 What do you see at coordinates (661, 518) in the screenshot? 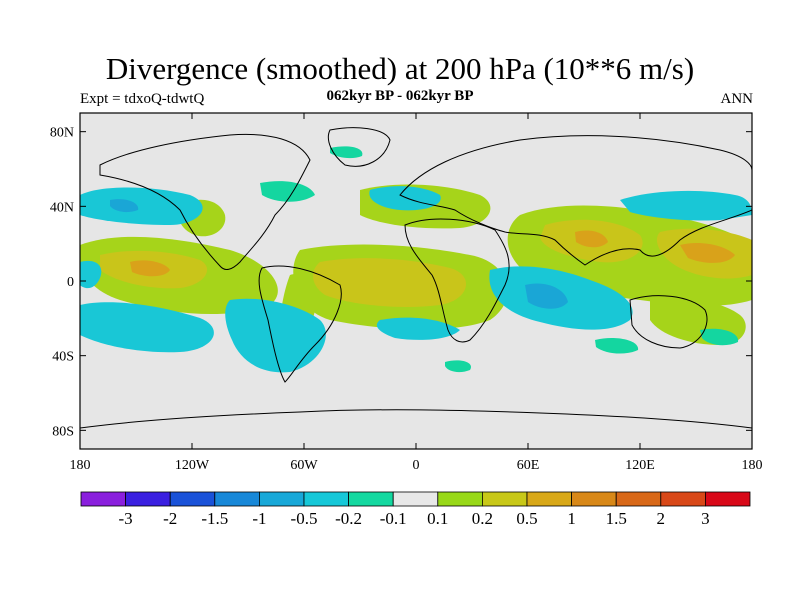
I see `colorbar-label: 2` at bounding box center [661, 518].